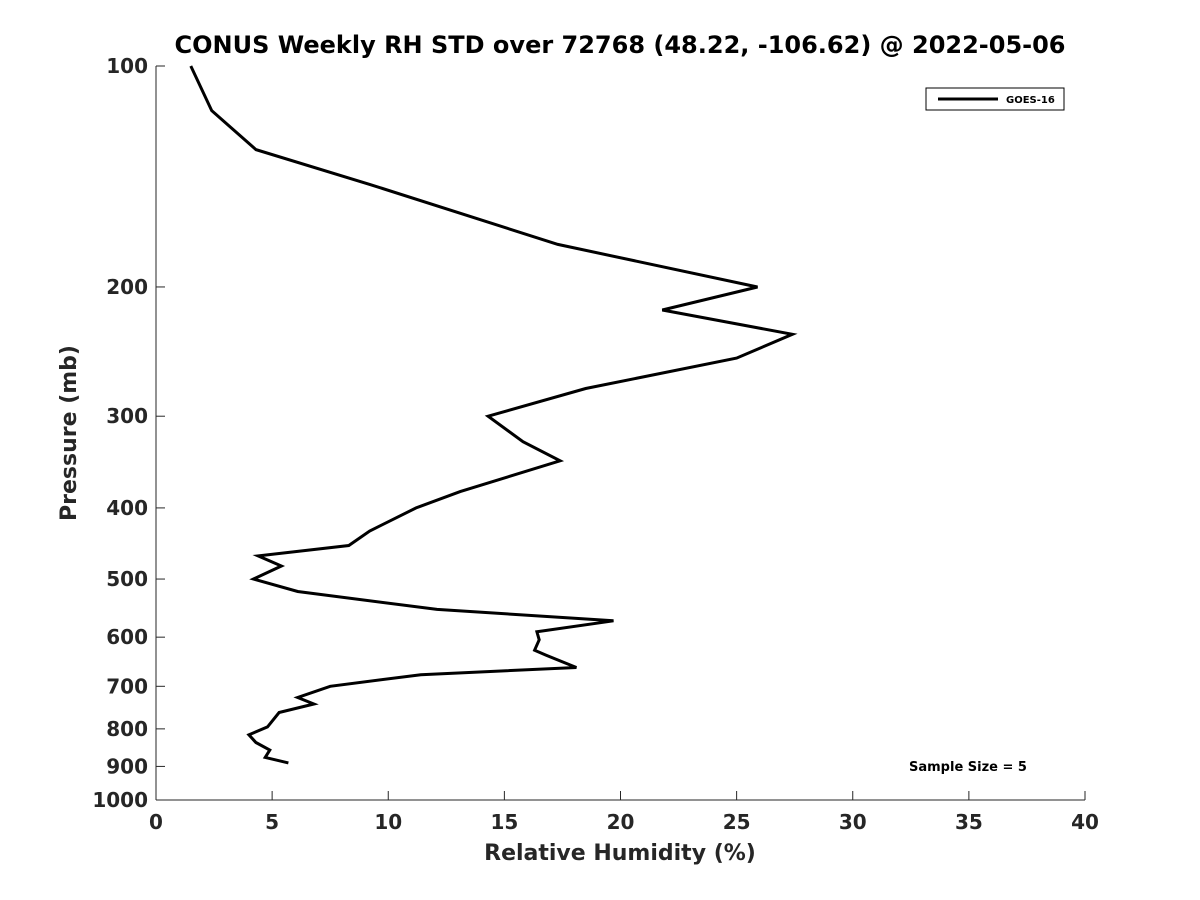 The width and height of the screenshot is (1200, 900). Describe the element at coordinates (853, 822) in the screenshot. I see `x-tick-label: 30` at that location.